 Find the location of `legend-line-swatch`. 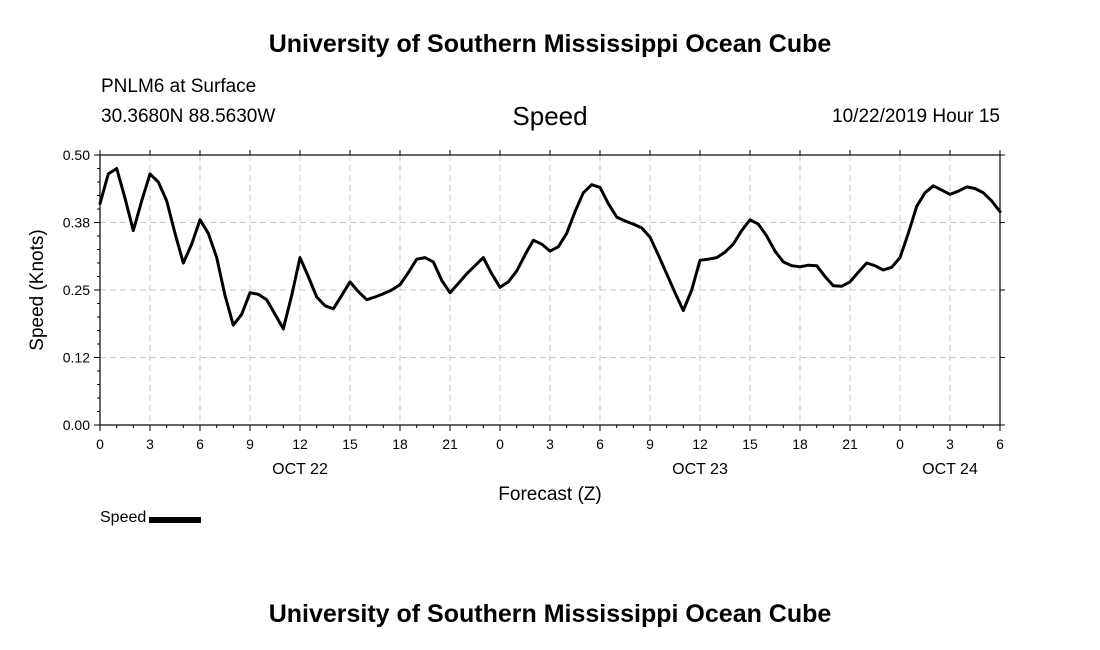

legend-line-swatch is located at coordinates (175, 519).